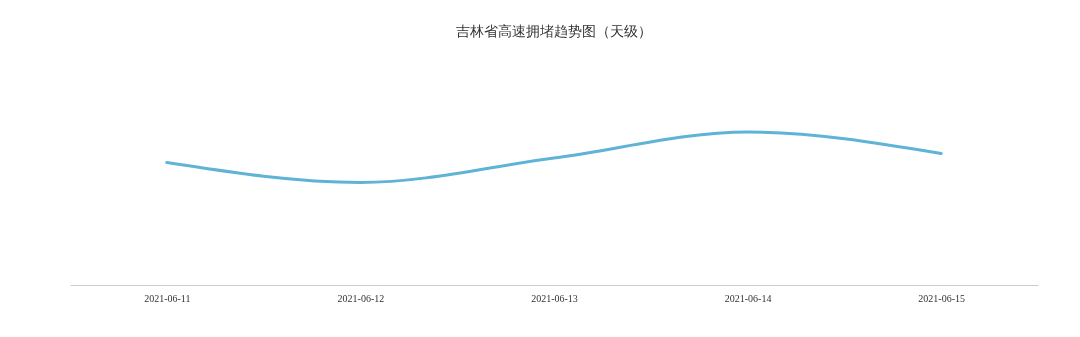  What do you see at coordinates (748, 298) in the screenshot?
I see `x-tick-label: 2021-06-14` at bounding box center [748, 298].